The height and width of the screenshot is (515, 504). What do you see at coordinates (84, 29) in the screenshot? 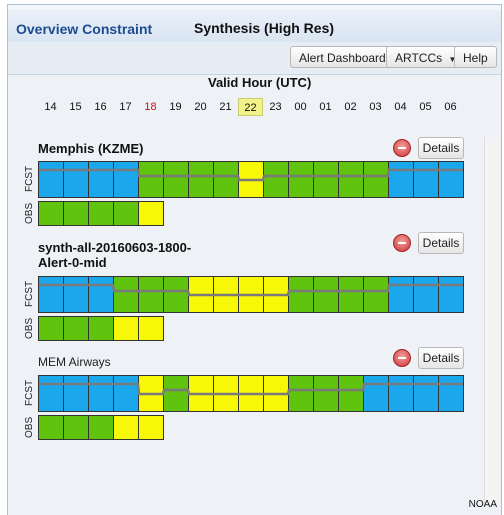
I see `overview-constraint-link: Overview Constraint` at bounding box center [84, 29].